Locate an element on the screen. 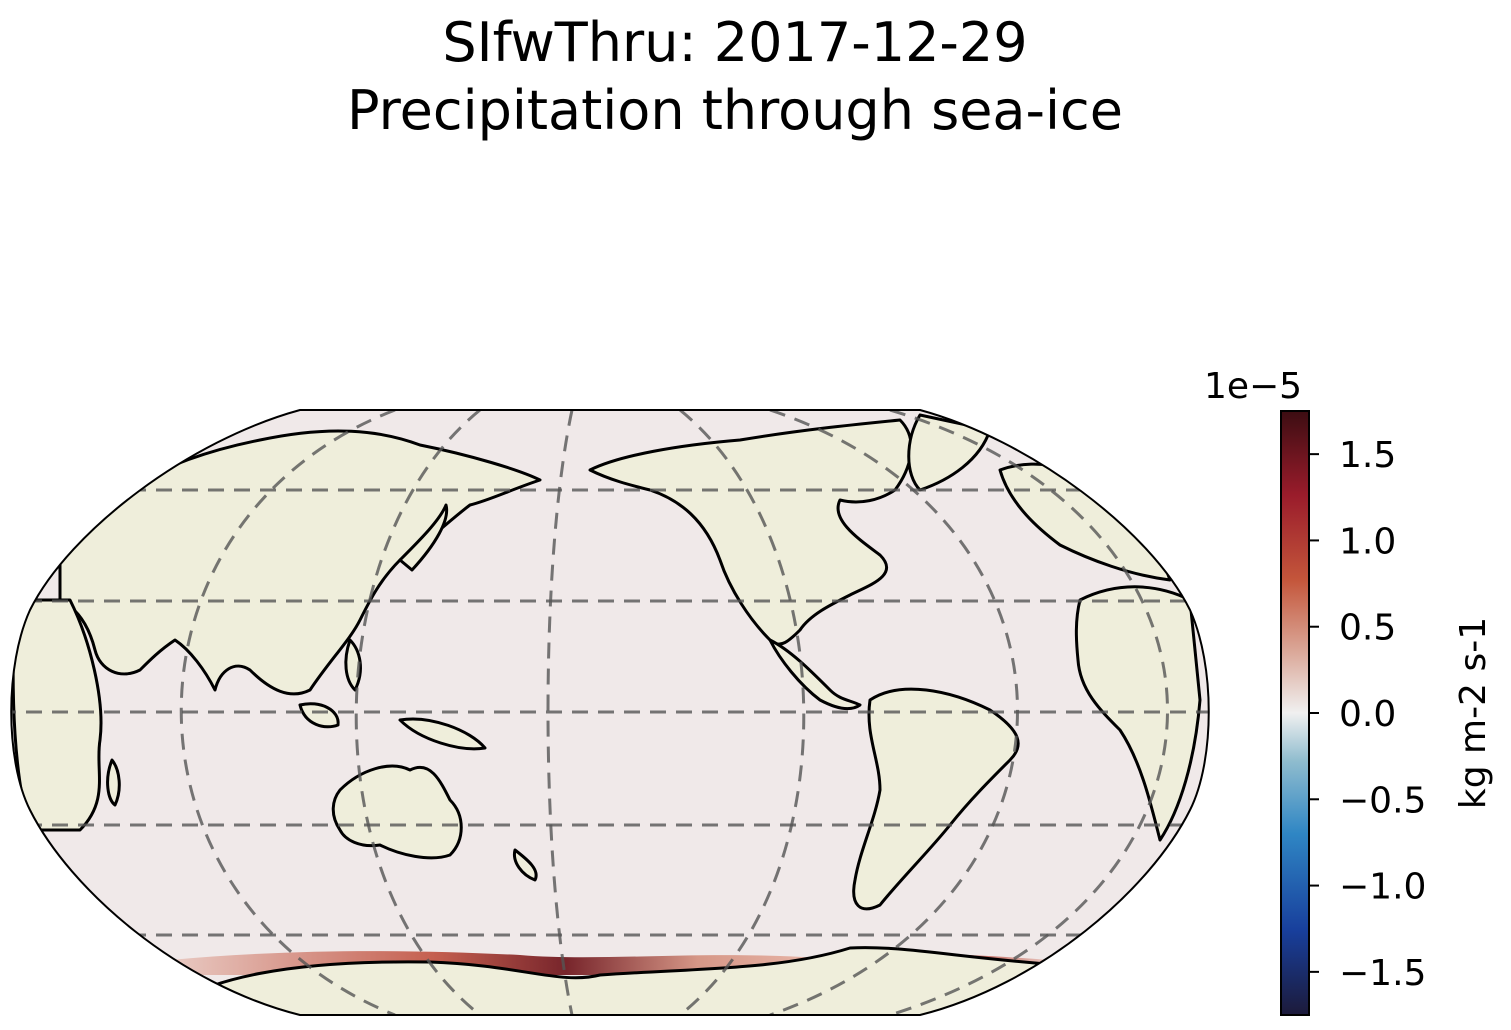  land-south-america is located at coordinates (936, 799).